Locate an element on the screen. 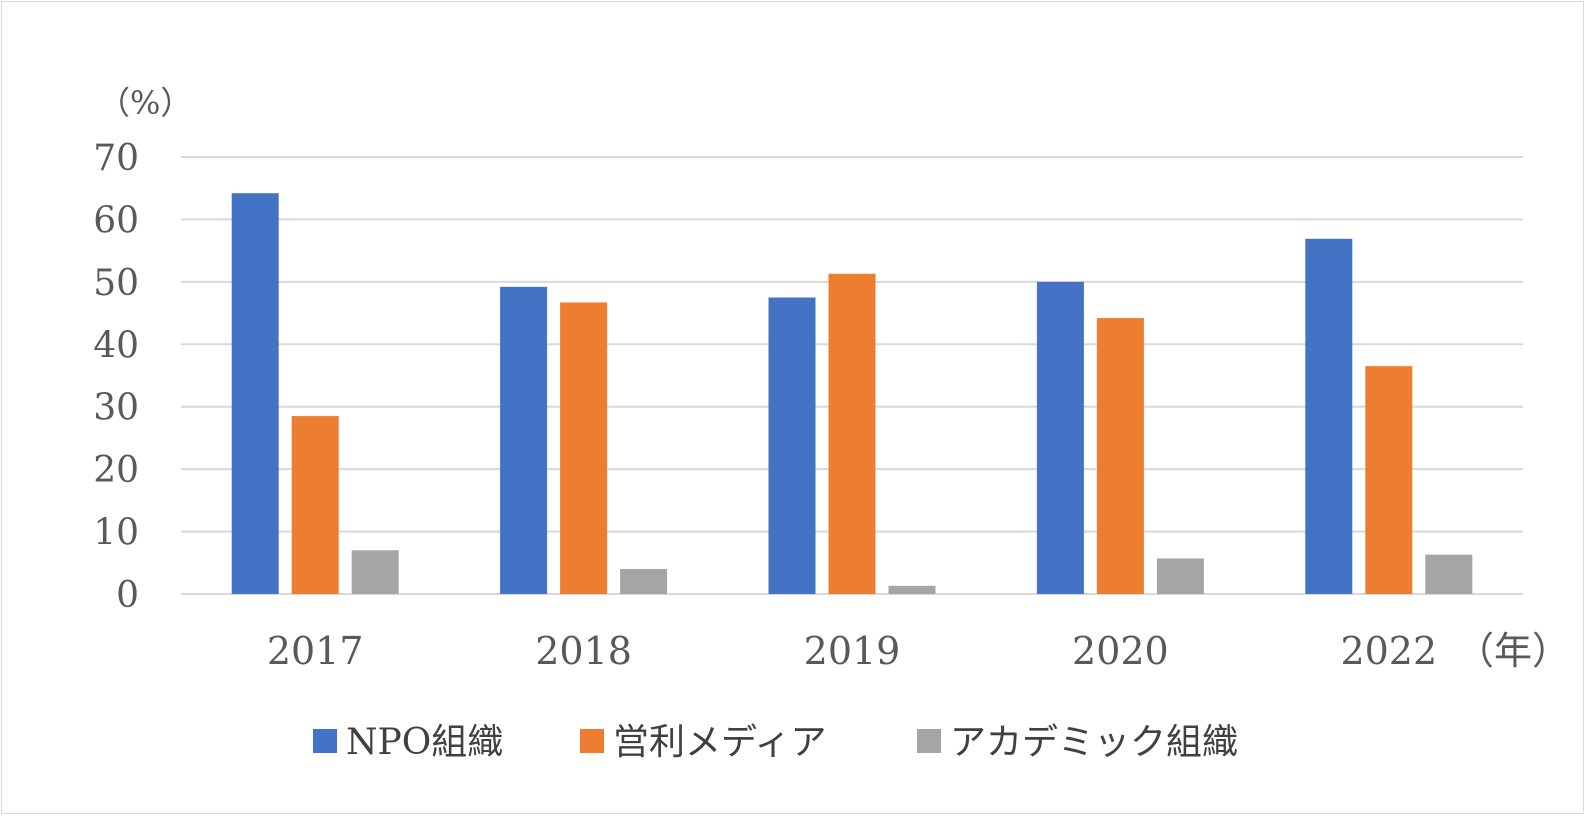 Image resolution: width=1587 pixels, height=819 pixels. y-tick-label: 10 is located at coordinates (116, 533).